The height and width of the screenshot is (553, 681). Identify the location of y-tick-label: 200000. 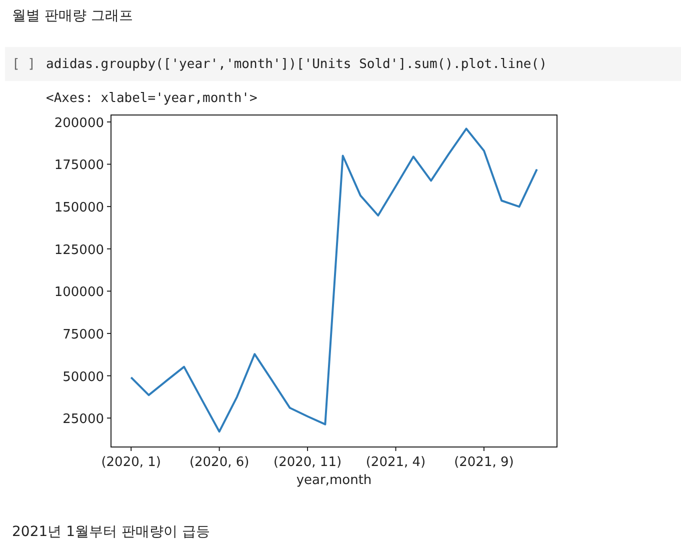
(79, 123).